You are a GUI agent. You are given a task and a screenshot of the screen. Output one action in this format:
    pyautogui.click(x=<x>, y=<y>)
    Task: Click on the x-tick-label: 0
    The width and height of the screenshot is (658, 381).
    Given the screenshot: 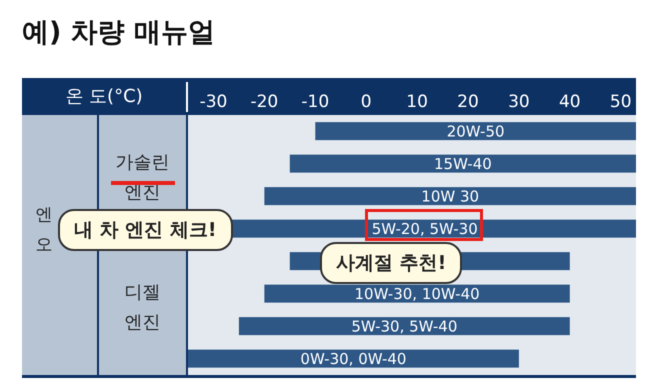 What is the action you would take?
    pyautogui.click(x=366, y=102)
    